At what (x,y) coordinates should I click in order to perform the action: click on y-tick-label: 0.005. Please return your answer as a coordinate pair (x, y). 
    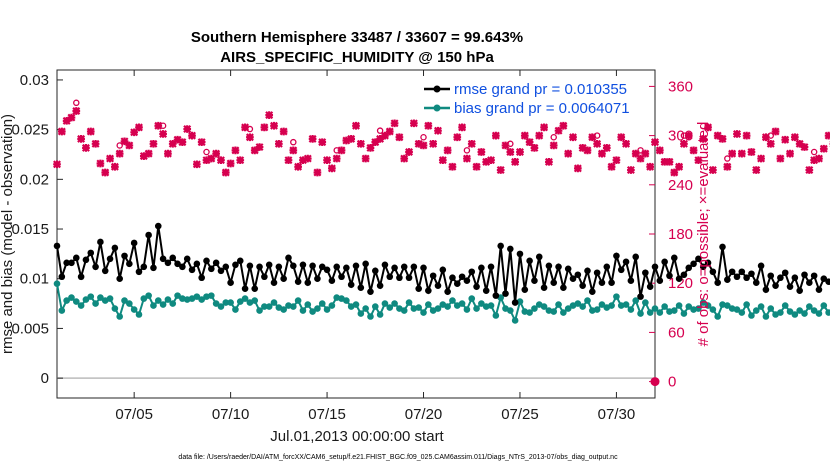
    Looking at the image, I should click on (30, 328).